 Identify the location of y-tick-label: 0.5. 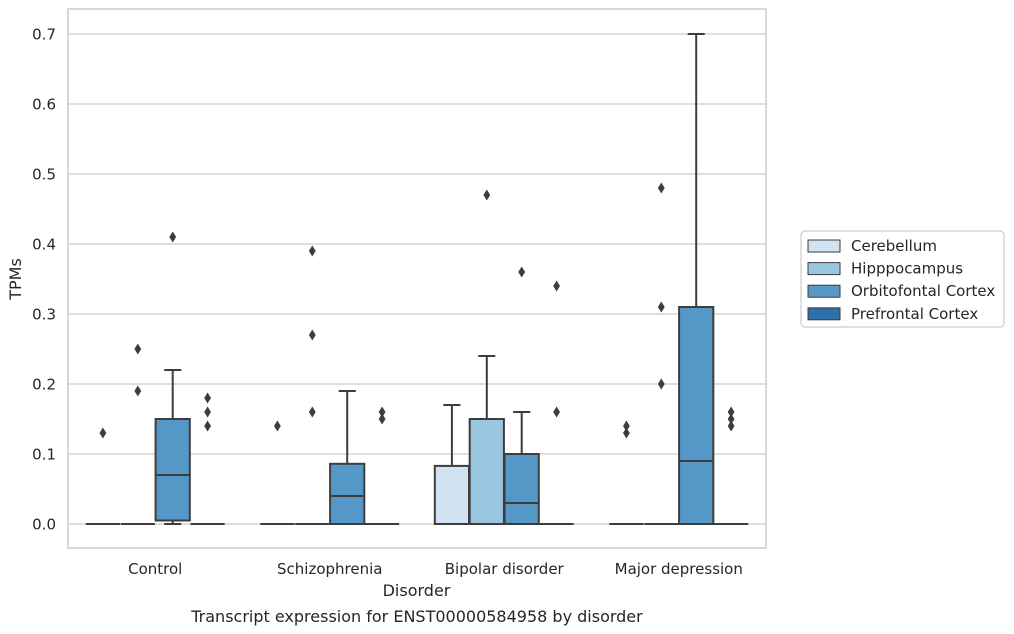
(44, 175).